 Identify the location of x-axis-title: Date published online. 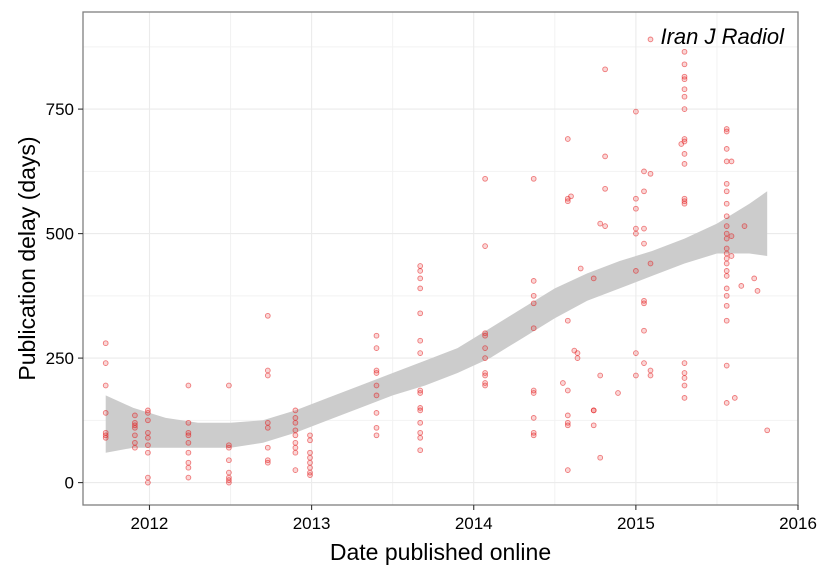
(440, 552).